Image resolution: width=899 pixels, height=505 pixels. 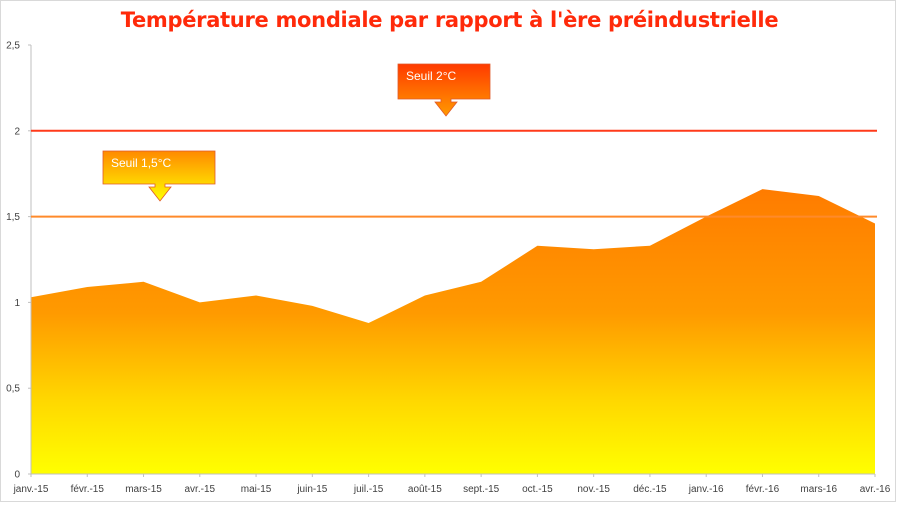 What do you see at coordinates (818, 489) in the screenshot?
I see `x-tick-label: mars-16` at bounding box center [818, 489].